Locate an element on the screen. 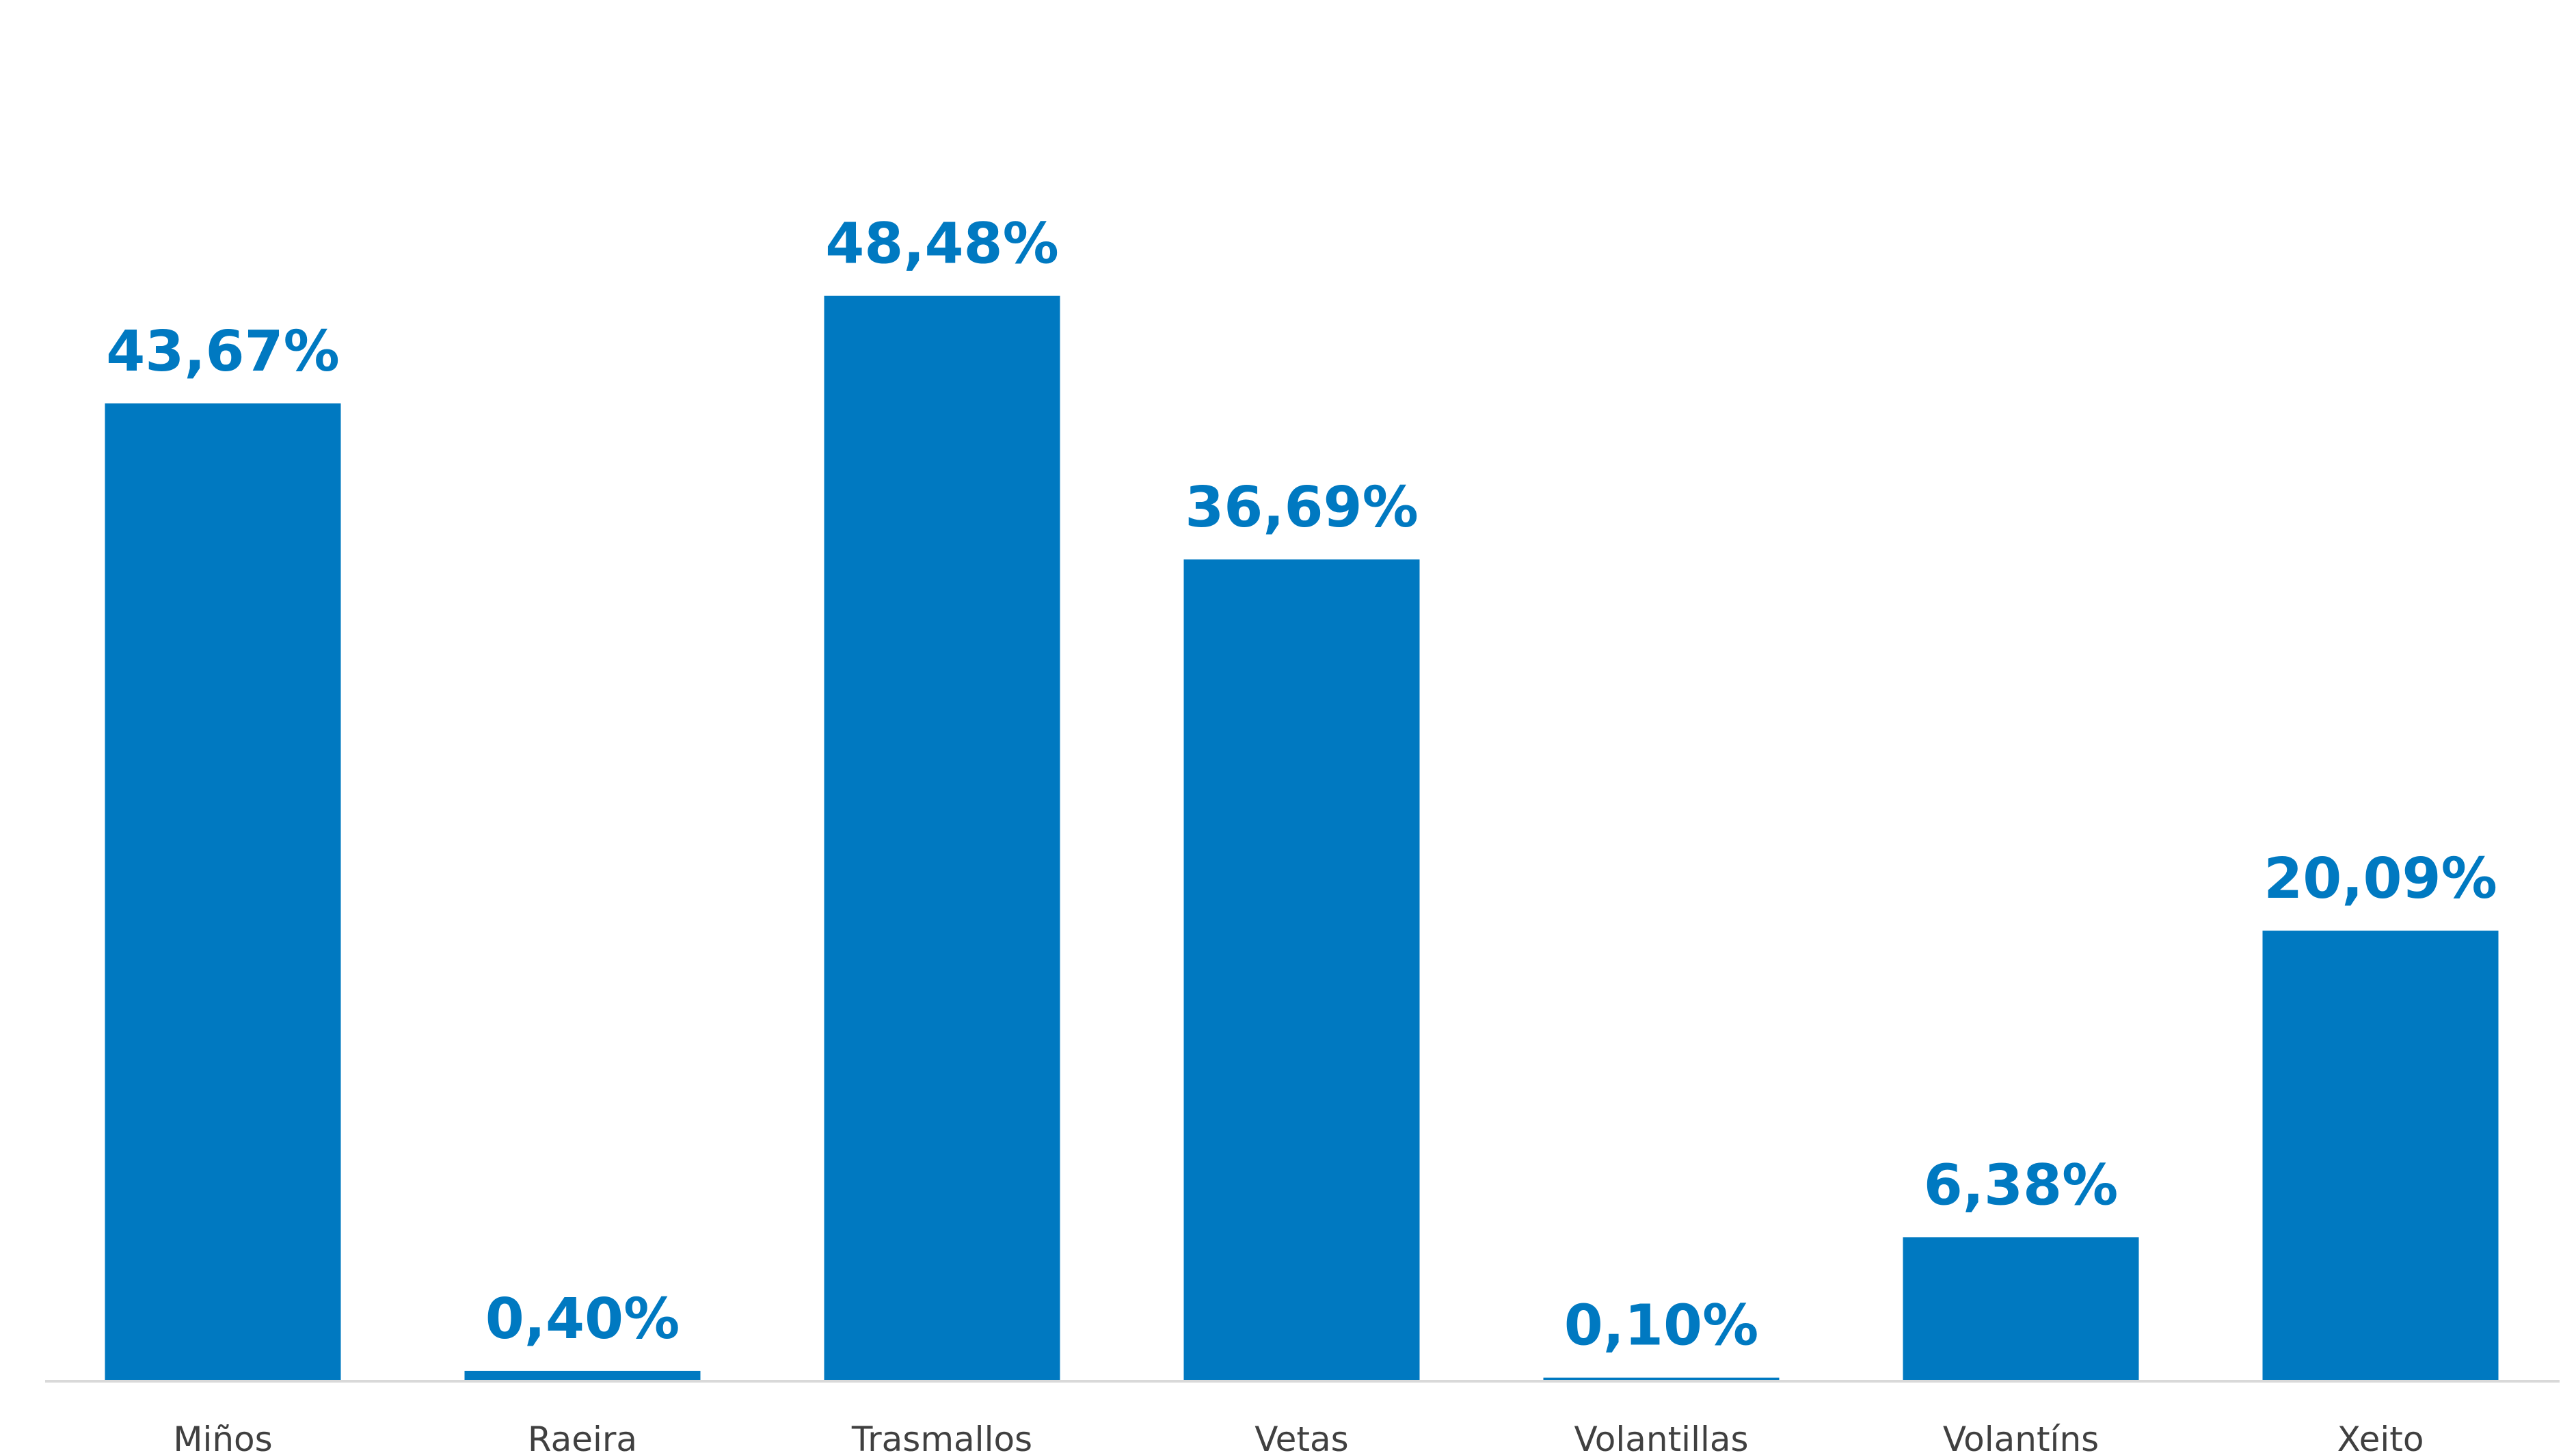 Image resolution: width=2576 pixels, height=1453 pixels. x-tick-label: Miños is located at coordinates (222, 1436).